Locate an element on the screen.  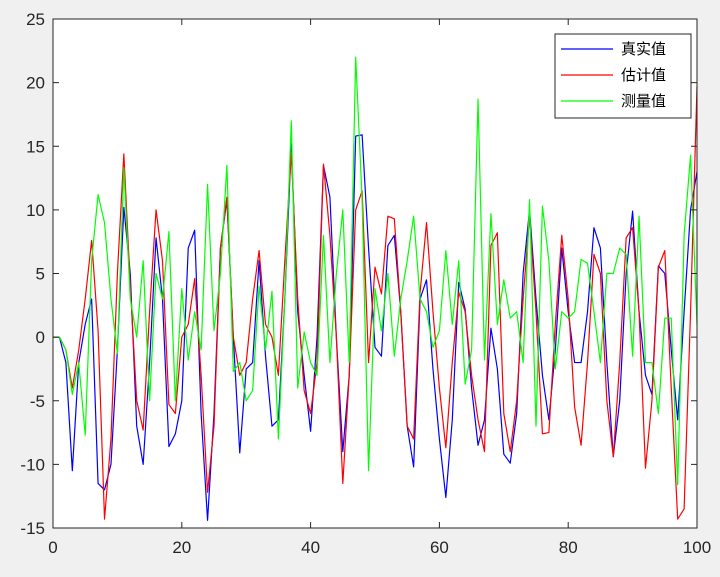
y-tick-label: 25 is located at coordinates (35, 19).